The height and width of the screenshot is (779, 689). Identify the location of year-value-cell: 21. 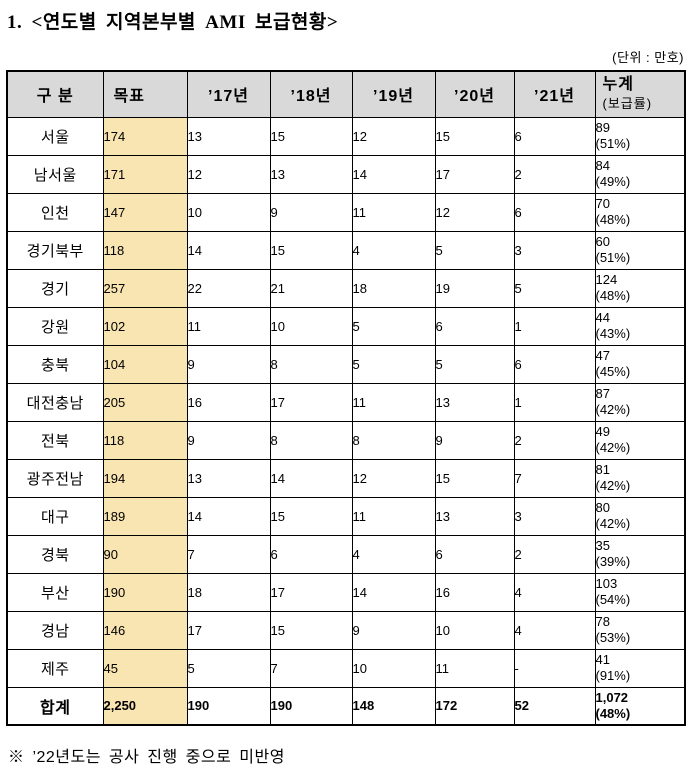
(311, 288).